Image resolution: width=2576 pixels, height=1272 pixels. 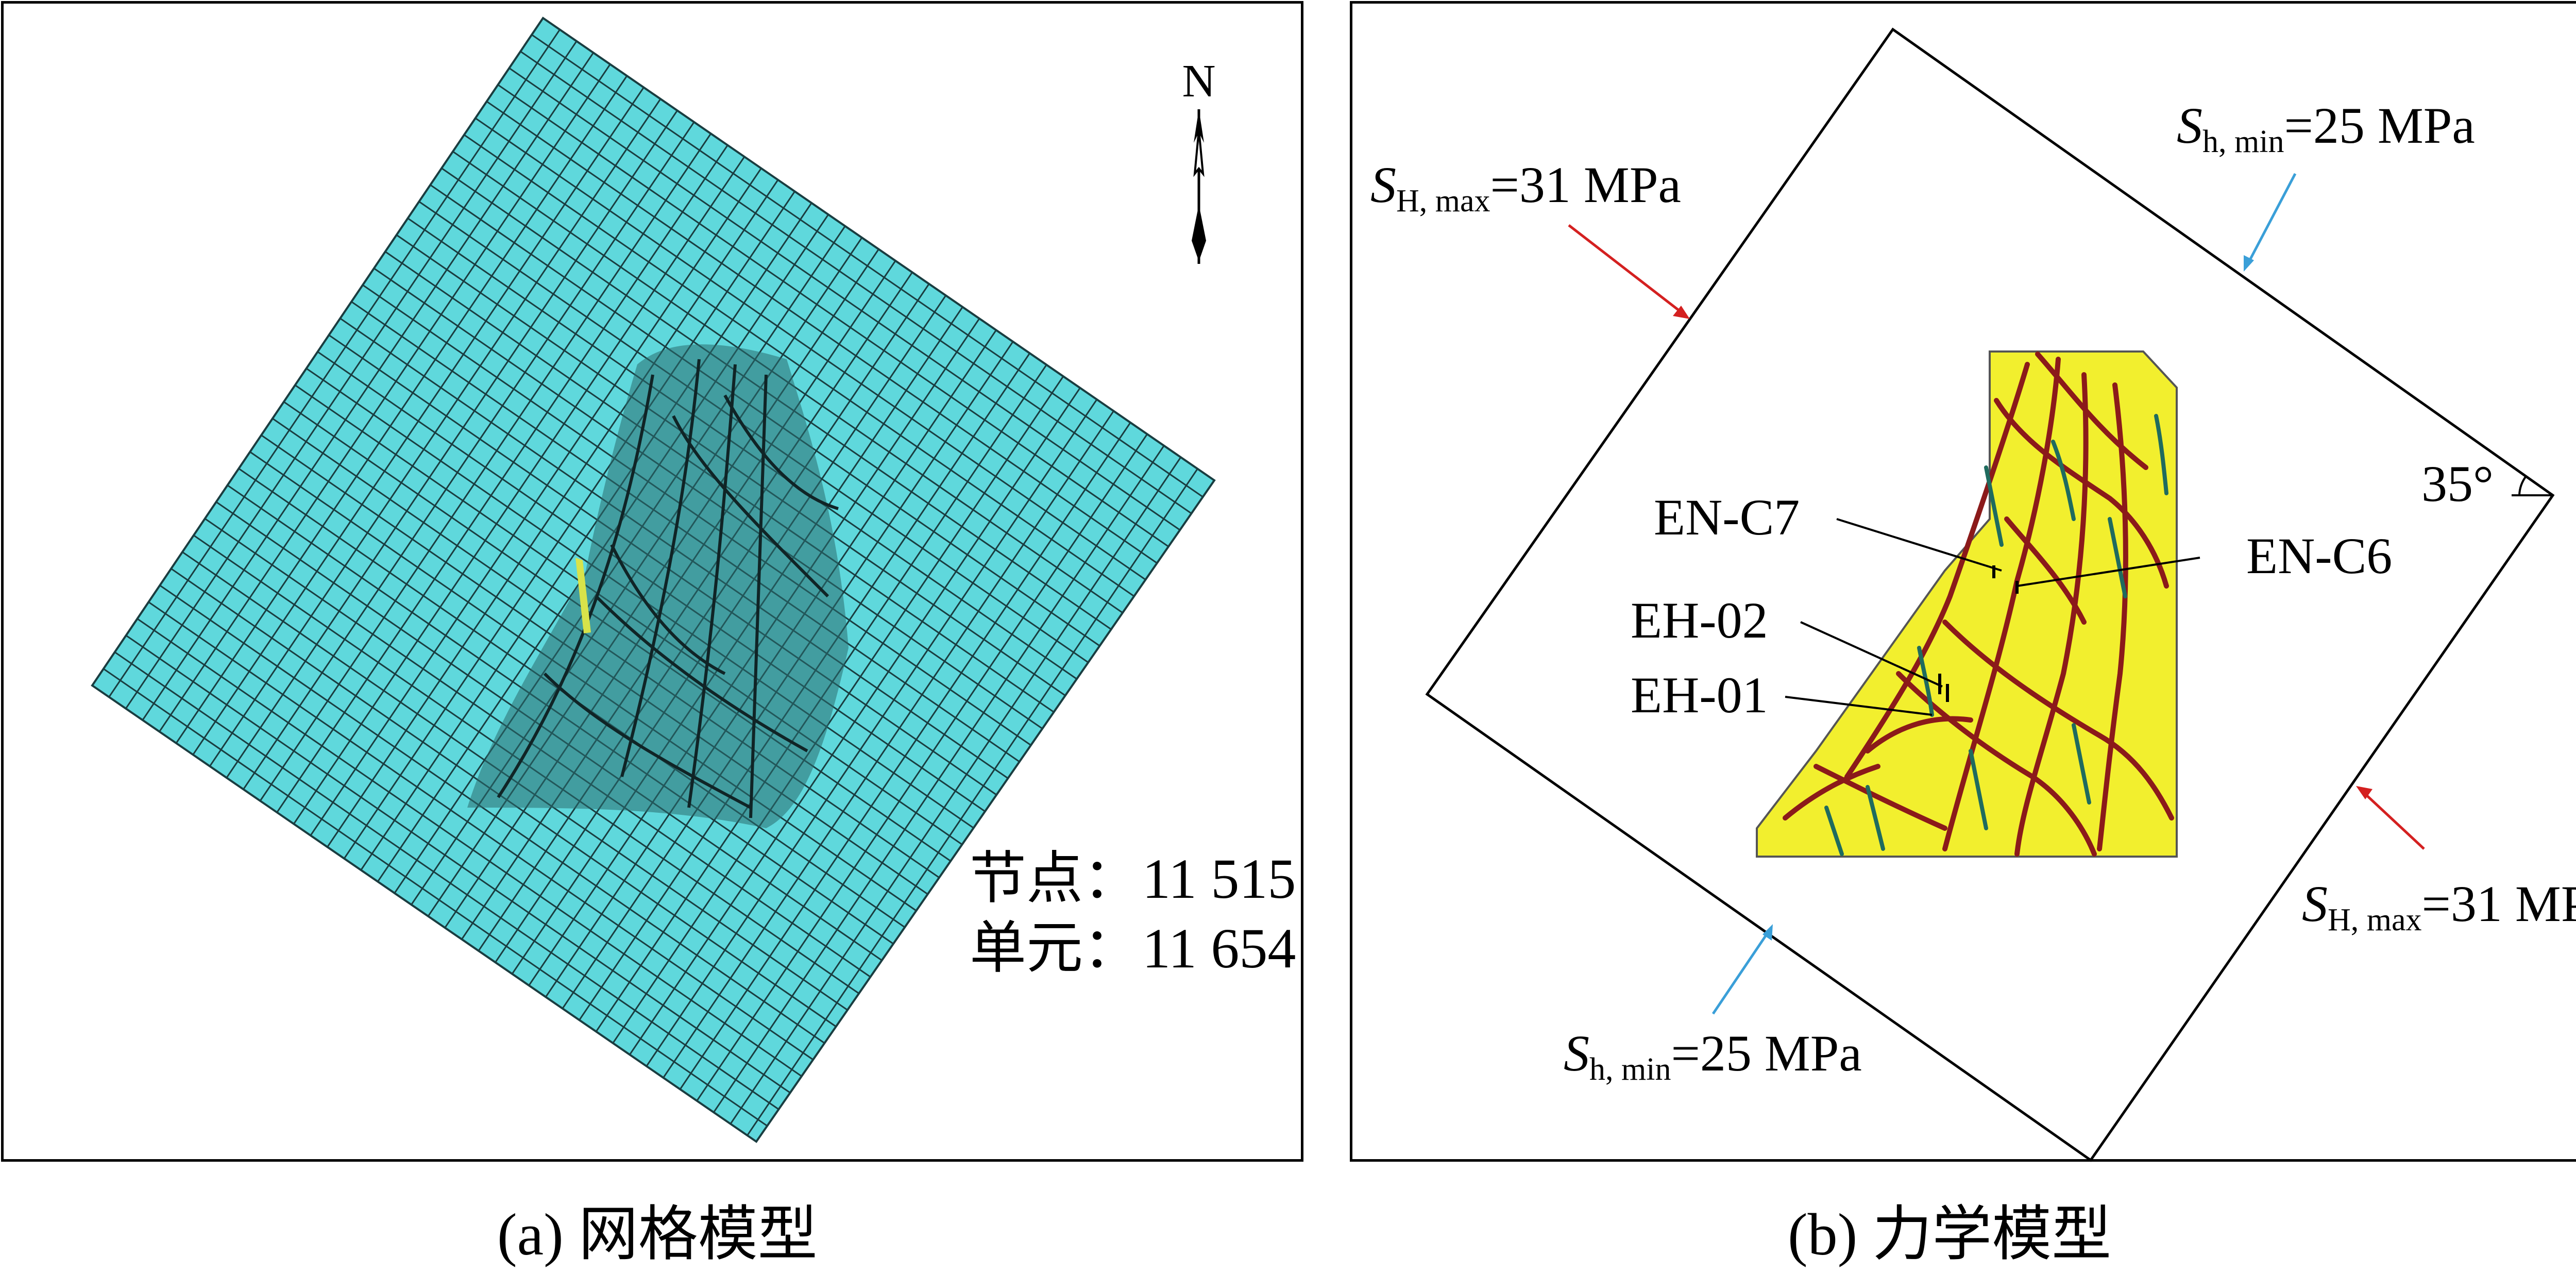 What do you see at coordinates (1199, 186) in the screenshot?
I see `north-arrow-icon` at bounding box center [1199, 186].